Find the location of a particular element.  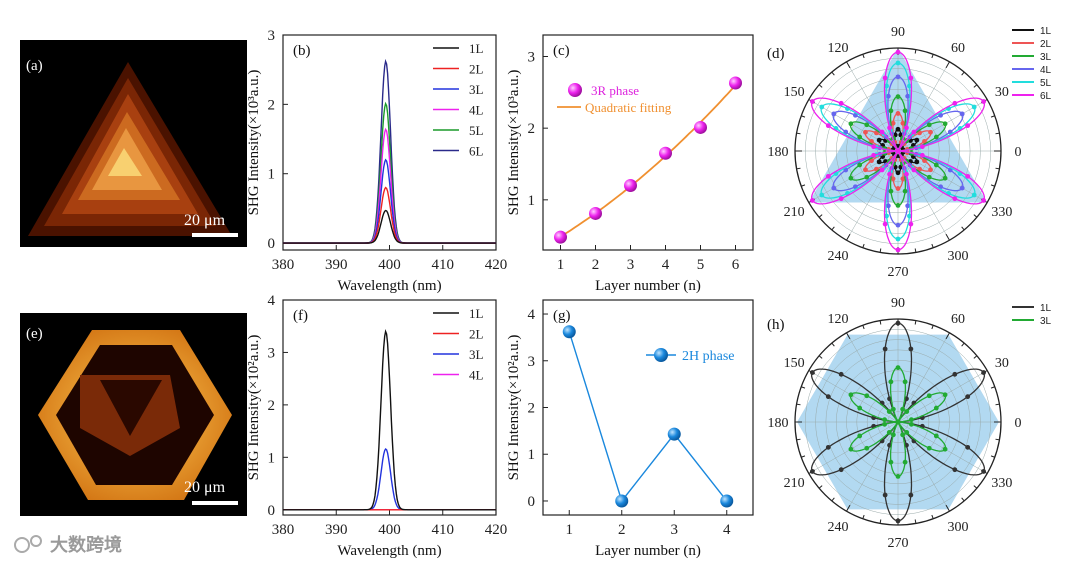

spectrum-line-5L is located at coordinates (389, 172).